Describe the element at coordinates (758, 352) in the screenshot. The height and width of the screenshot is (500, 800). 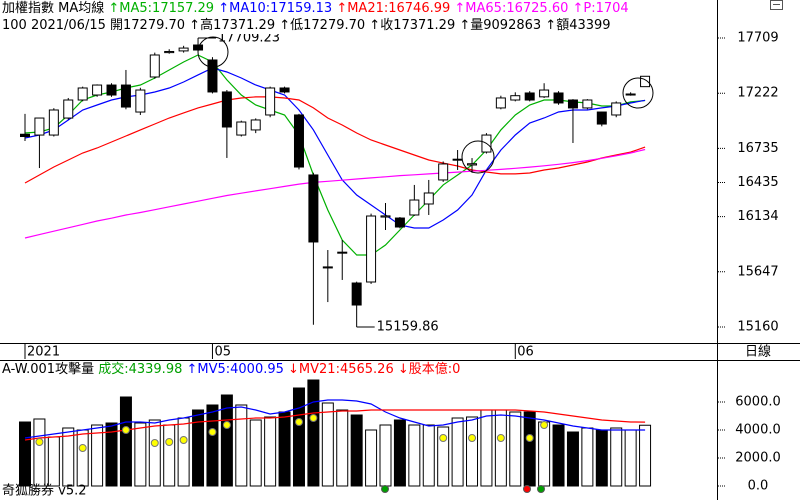
I see `period-label: 日線` at that location.